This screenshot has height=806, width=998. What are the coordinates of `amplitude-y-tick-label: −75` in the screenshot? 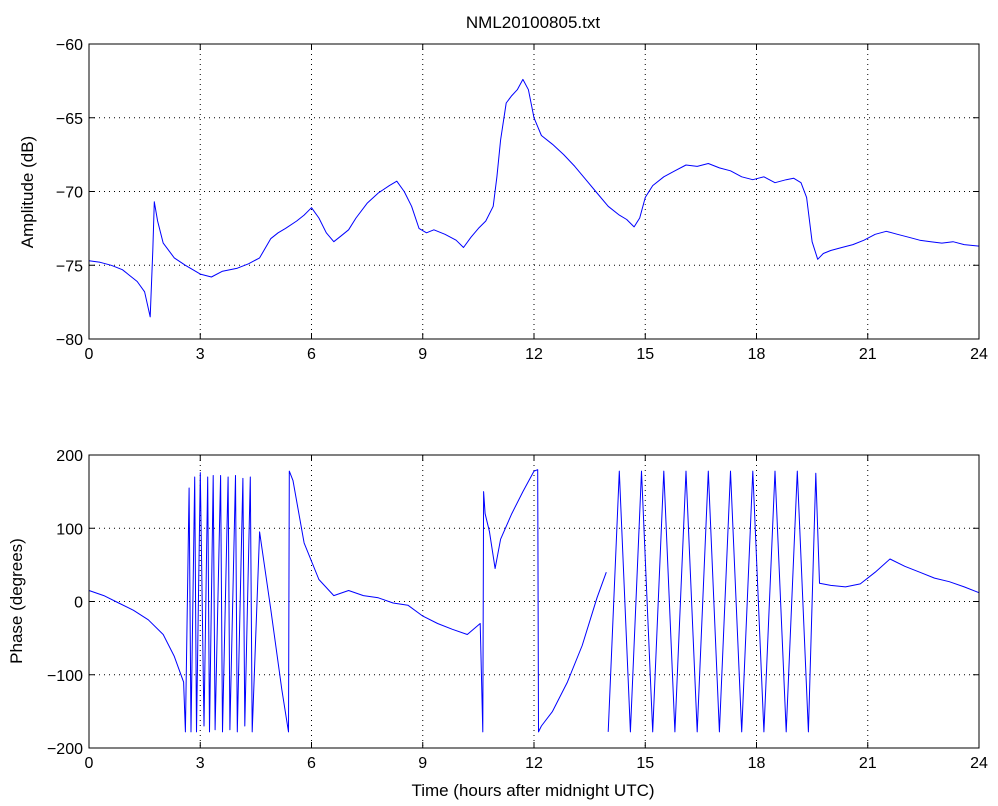 It's located at (69, 266).